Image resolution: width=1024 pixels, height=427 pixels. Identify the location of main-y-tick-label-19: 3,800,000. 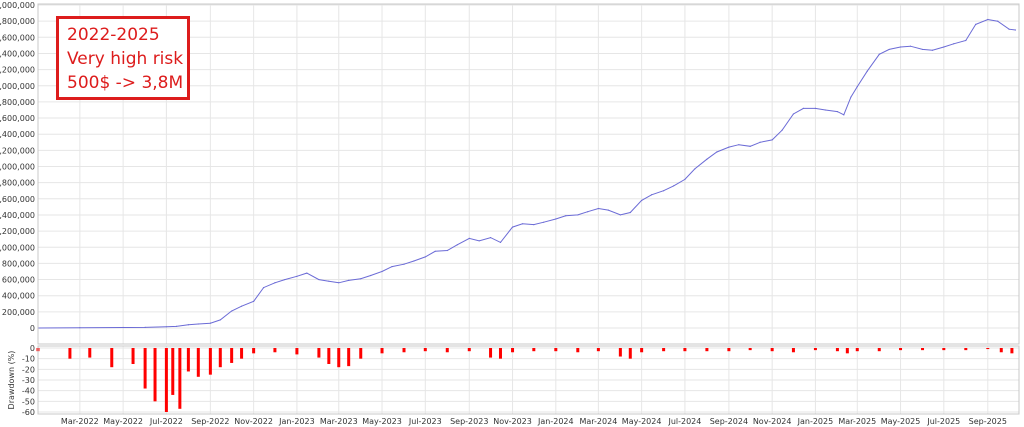
(17, 21).